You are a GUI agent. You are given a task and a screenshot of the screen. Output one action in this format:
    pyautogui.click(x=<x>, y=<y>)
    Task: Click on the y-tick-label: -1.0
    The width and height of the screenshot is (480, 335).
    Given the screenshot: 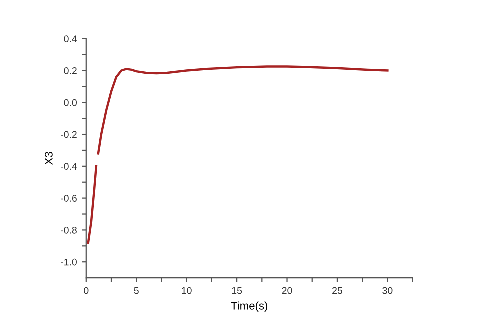 What is the action you would take?
    pyautogui.click(x=69, y=262)
    